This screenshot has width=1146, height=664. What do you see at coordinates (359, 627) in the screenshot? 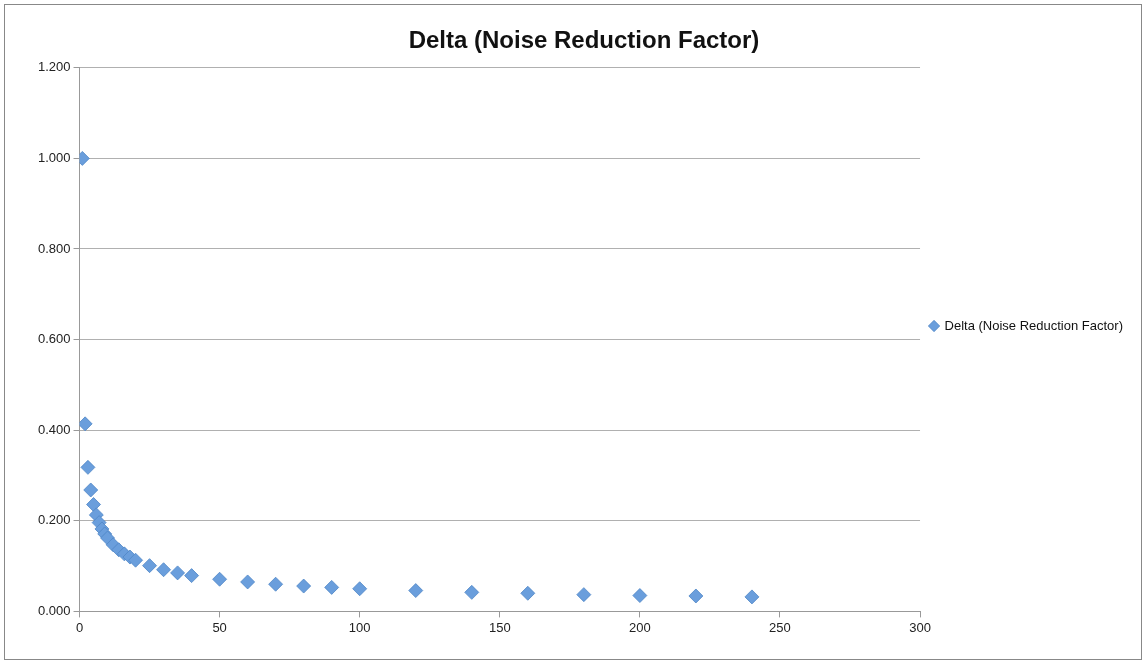
I see `x-tick-label: 100` at bounding box center [359, 627].